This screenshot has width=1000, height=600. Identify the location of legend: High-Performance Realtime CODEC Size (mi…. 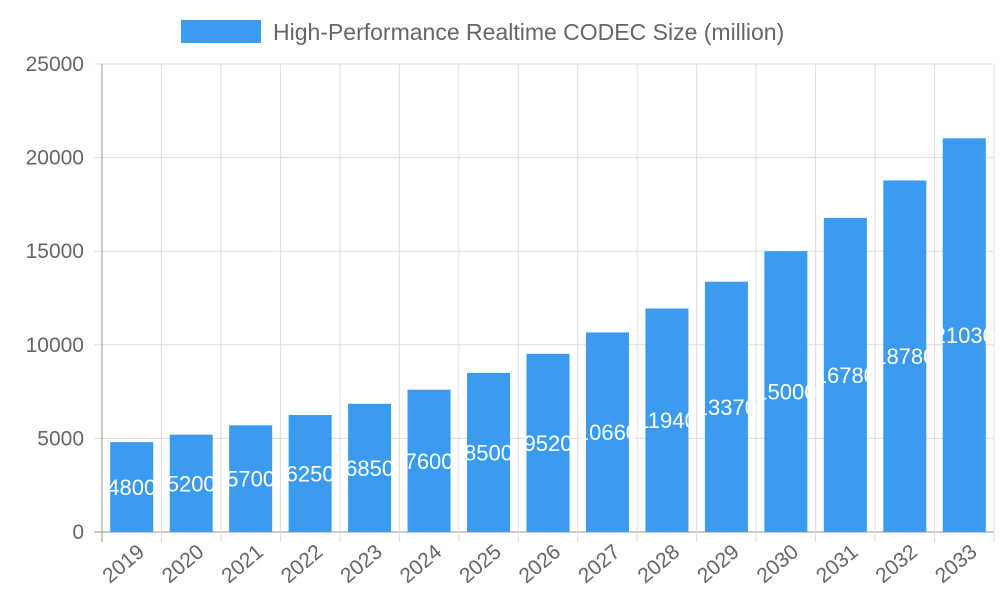
(482, 32).